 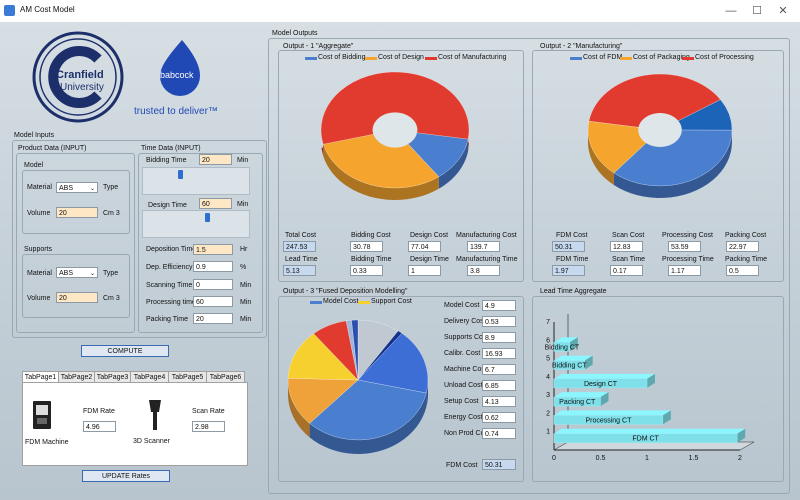 I want to click on design-time-label: Design Time, so click(x=167, y=205).